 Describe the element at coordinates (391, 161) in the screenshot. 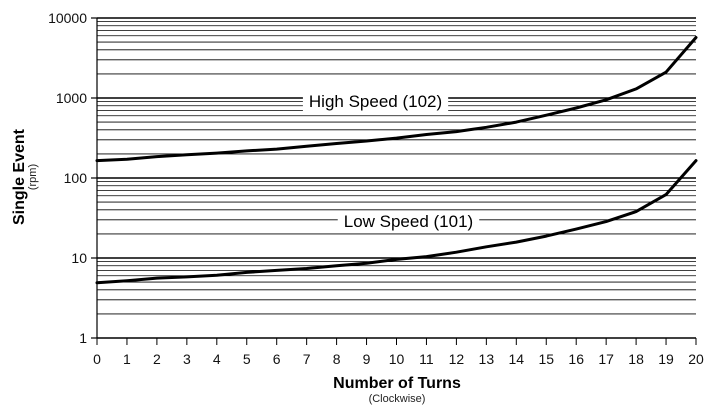

I see `series-labels: High Speed (102) Low Speed (101)` at that location.